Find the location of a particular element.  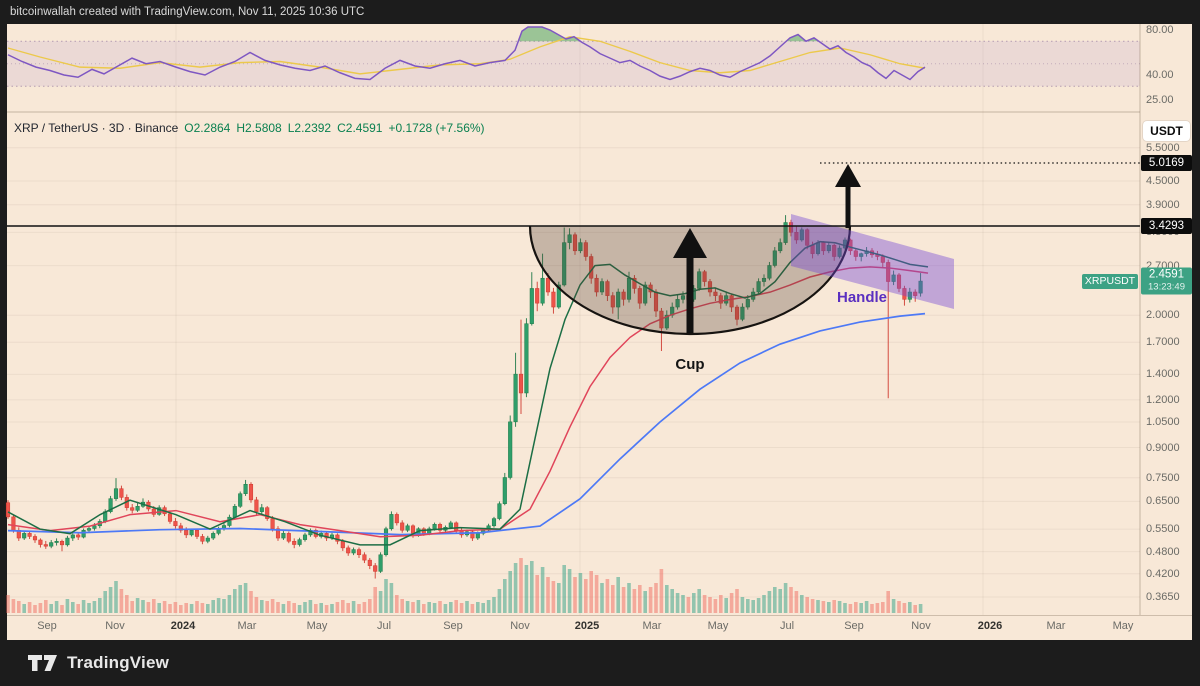

tradingview-logo-text: TradingView is located at coordinates (118, 662).